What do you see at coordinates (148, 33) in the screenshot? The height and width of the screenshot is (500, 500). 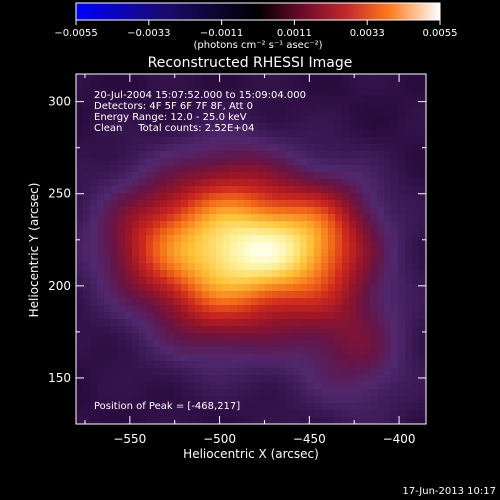 I see `colorbar-tick-label: −0.0033` at bounding box center [148, 33].